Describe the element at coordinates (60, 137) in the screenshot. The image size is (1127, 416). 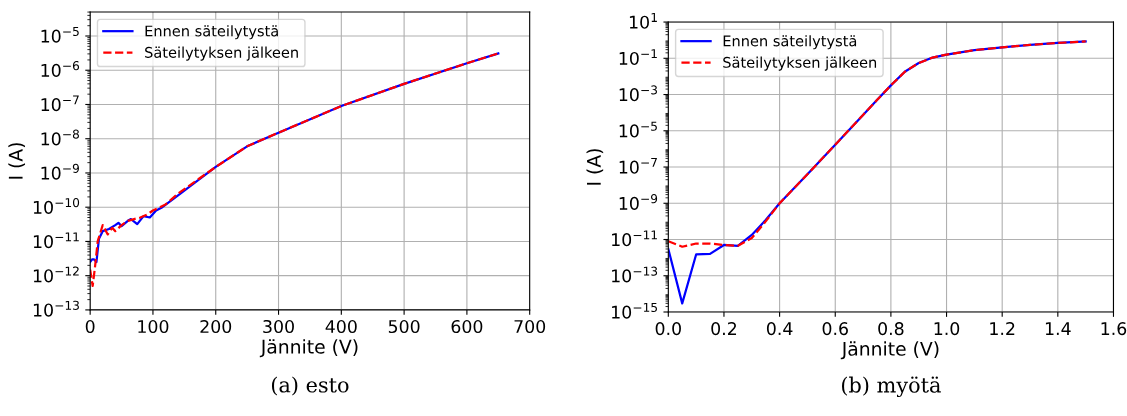
I see `y-tick-label: 10$^{−8}$` at that location.